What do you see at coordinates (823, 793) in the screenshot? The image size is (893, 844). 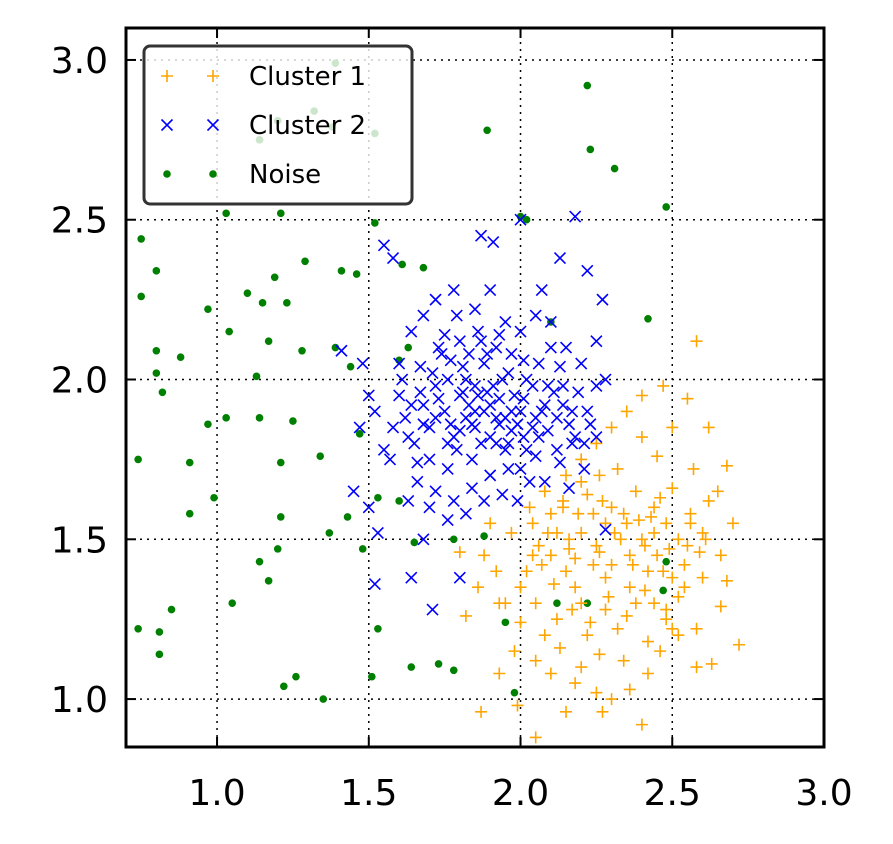 I see `x-tick-label: 3.0` at bounding box center [823, 793].